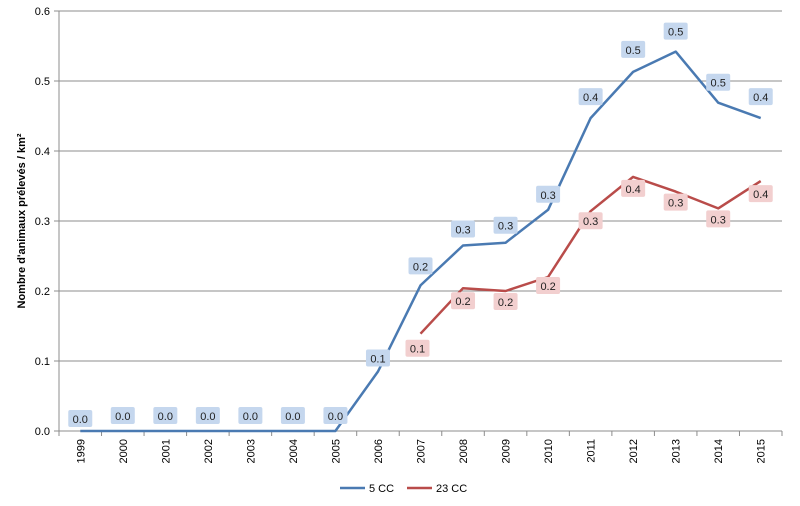  Describe the element at coordinates (42, 362) in the screenshot. I see `y-tick-label: 0.1` at that location.